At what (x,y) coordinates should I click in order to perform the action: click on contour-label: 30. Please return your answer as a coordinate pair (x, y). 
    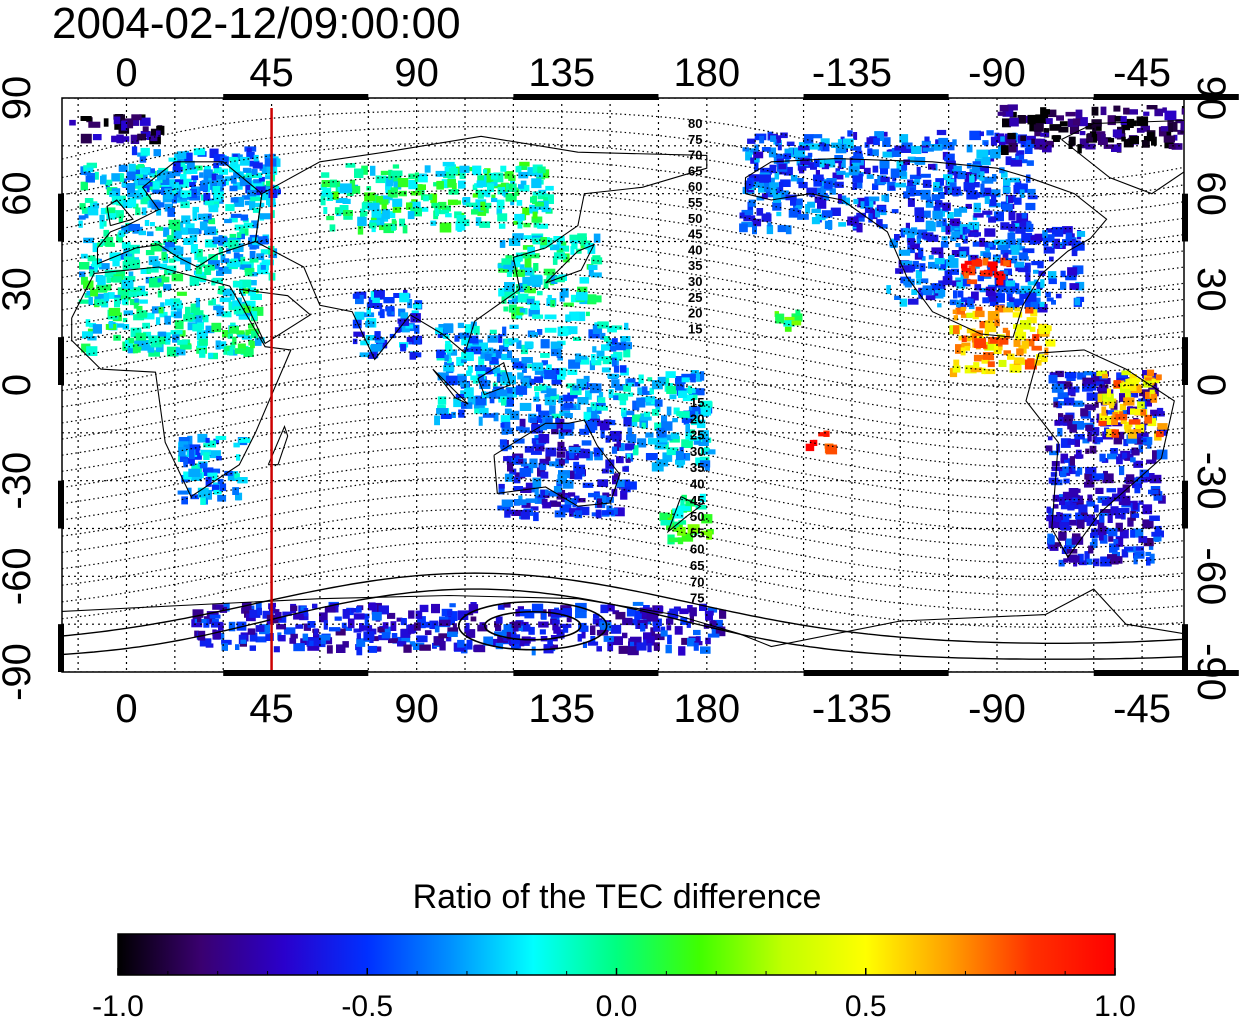
    Looking at the image, I should click on (697, 451).